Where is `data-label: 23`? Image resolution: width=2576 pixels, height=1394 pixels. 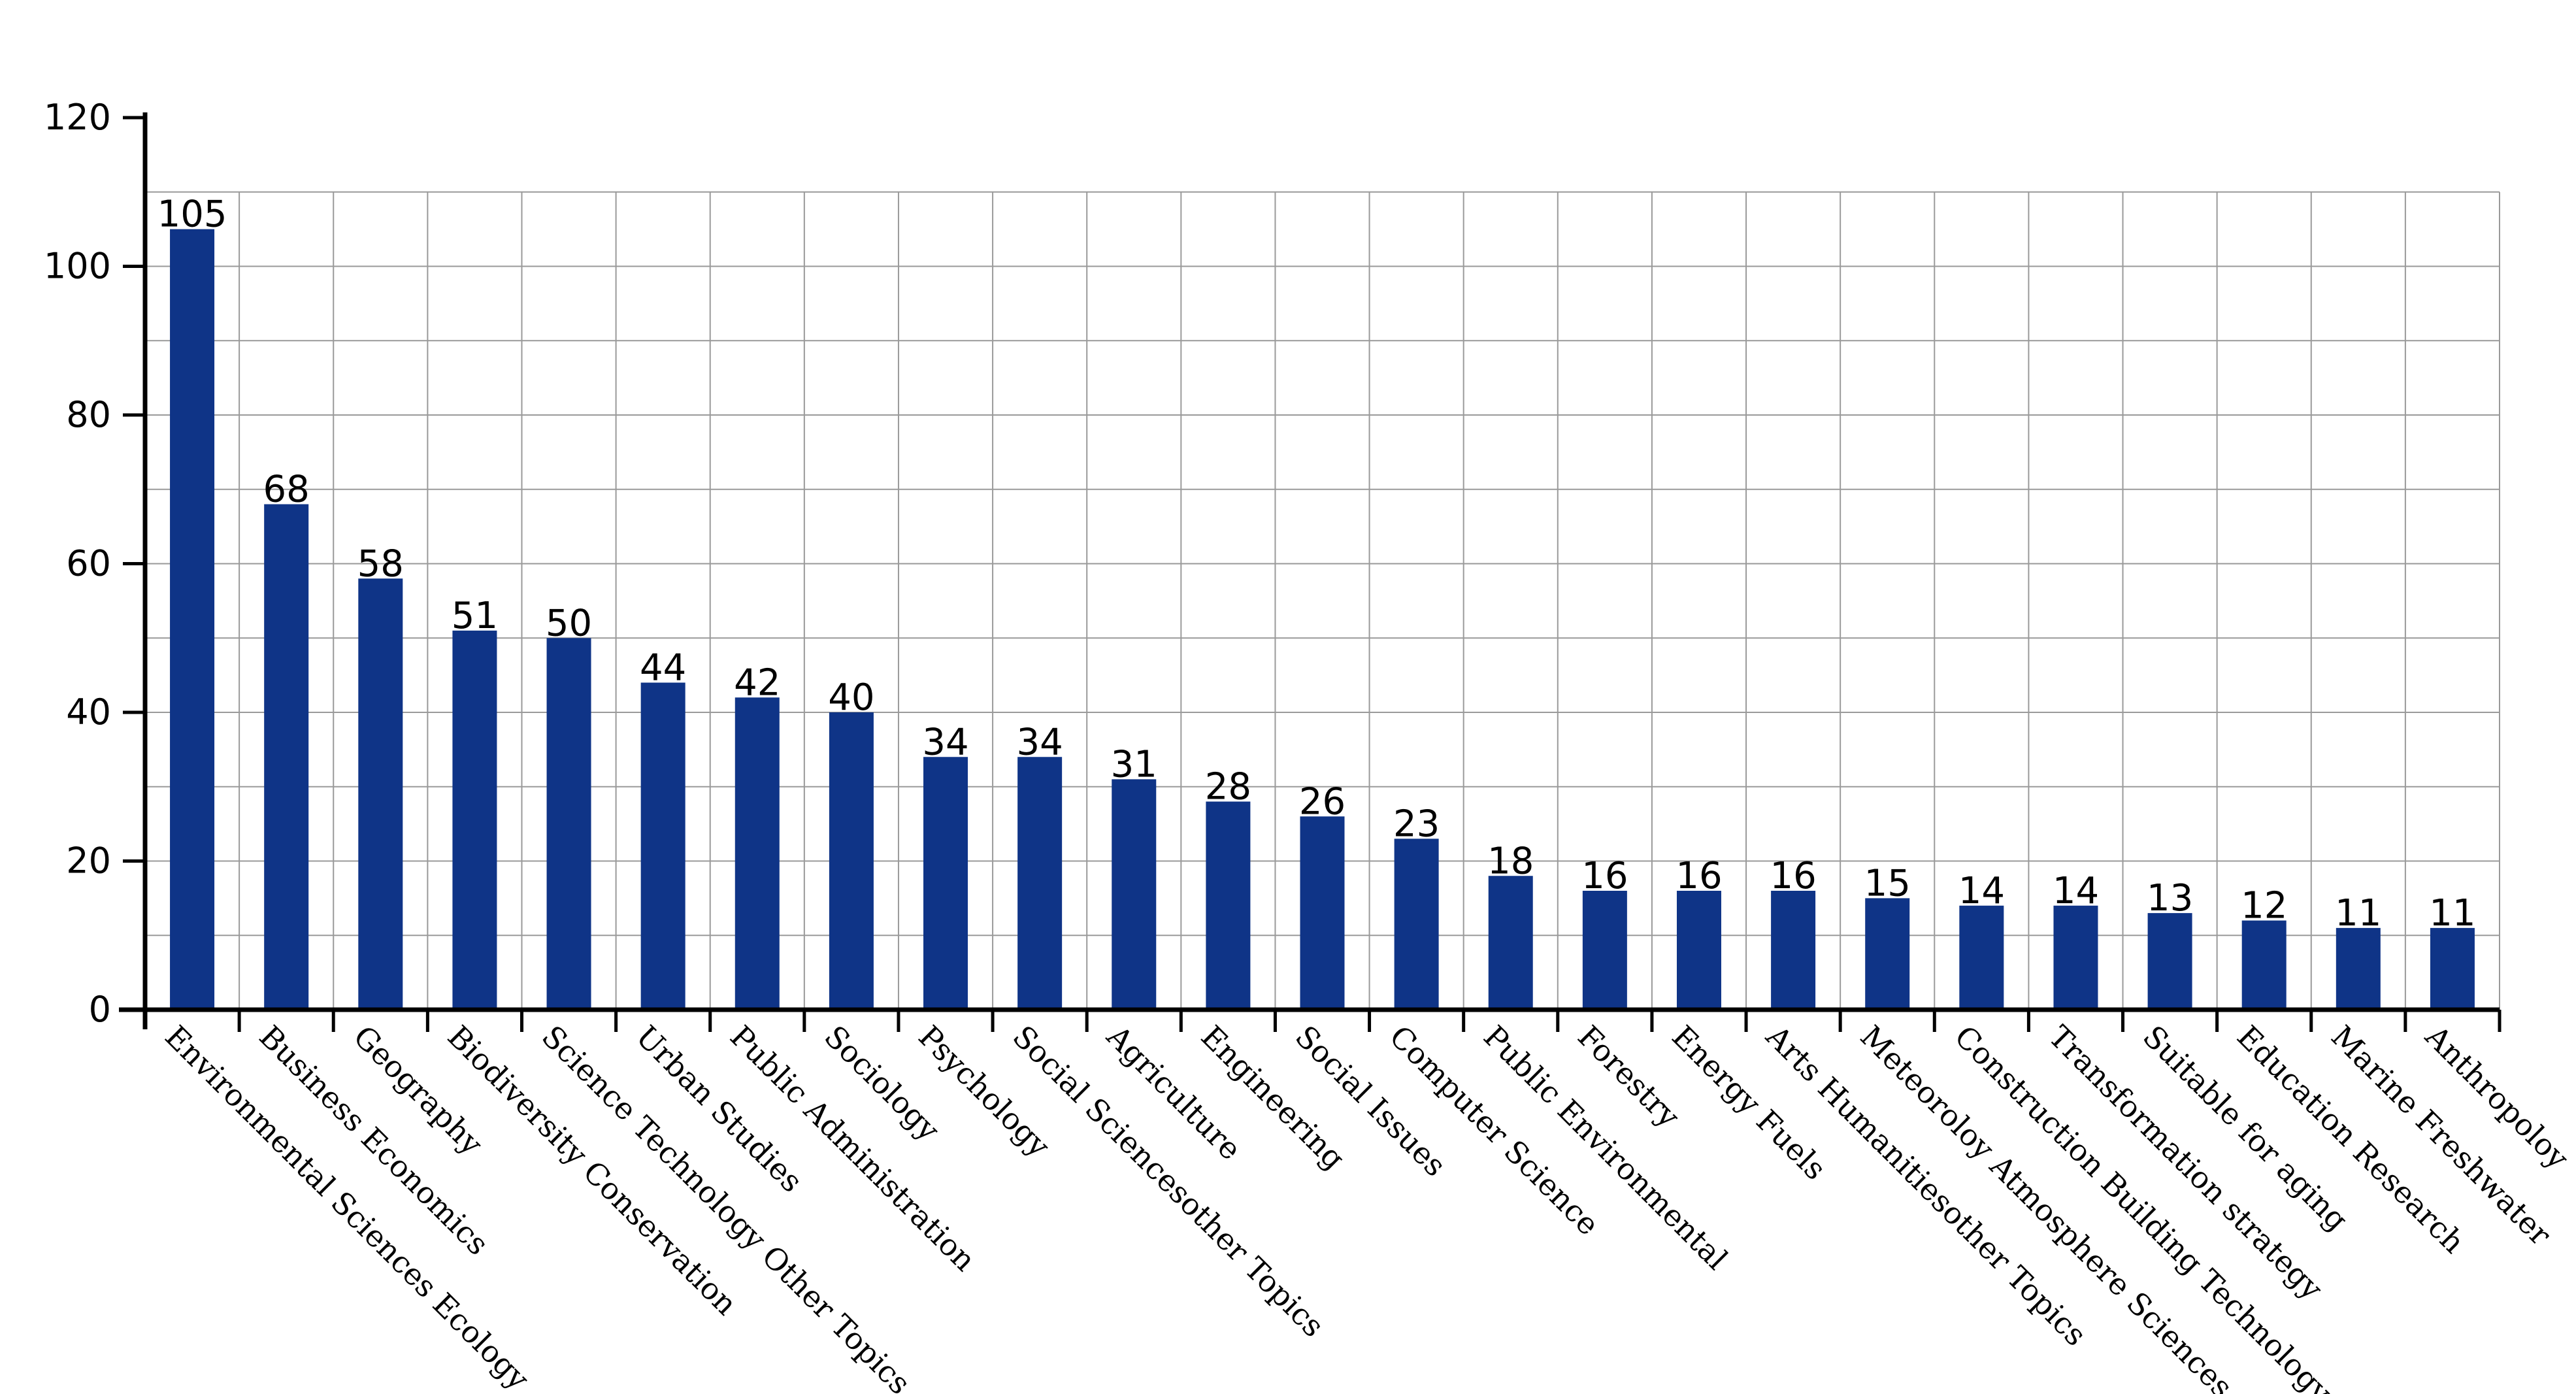 data-label: 23 is located at coordinates (1416, 824).